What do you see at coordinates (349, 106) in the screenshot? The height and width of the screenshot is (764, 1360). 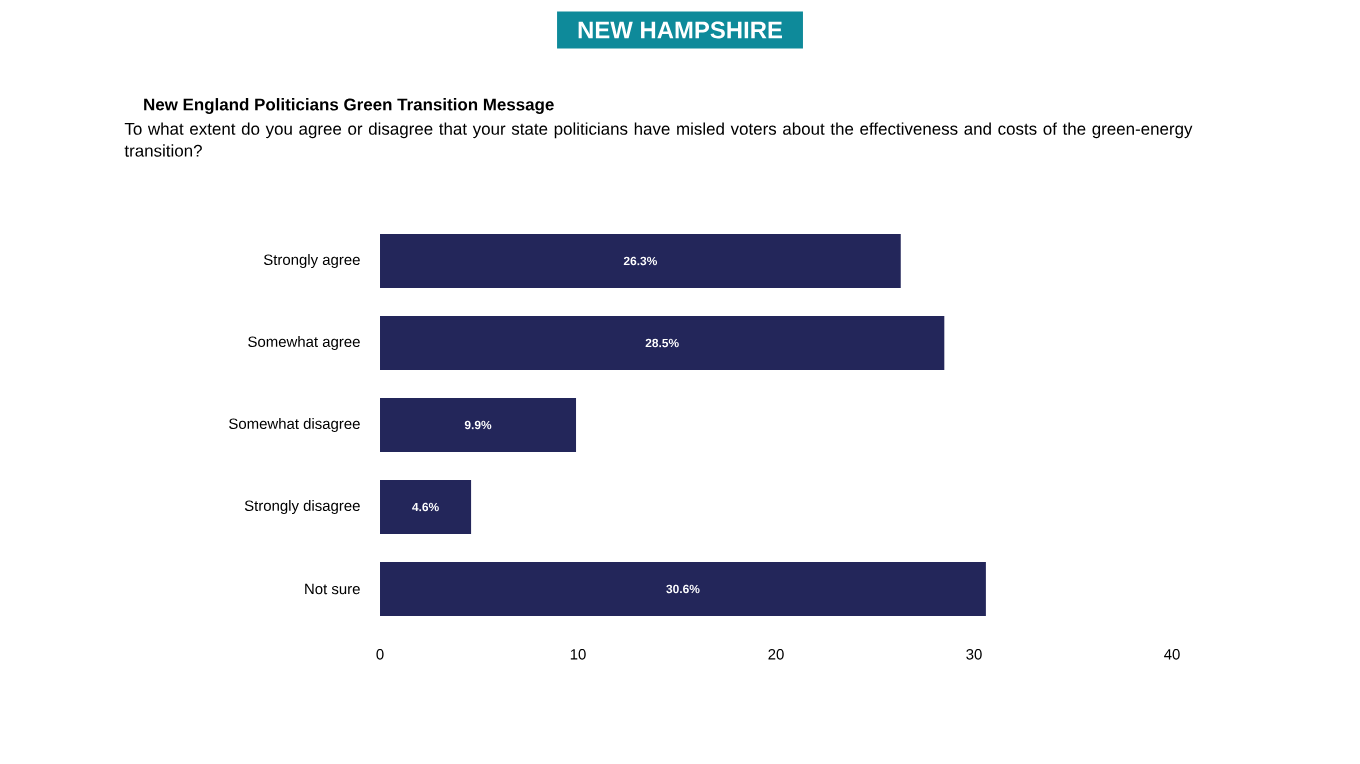 I see `chart-subtitle: New England Politicians Green Transition Message` at bounding box center [349, 106].